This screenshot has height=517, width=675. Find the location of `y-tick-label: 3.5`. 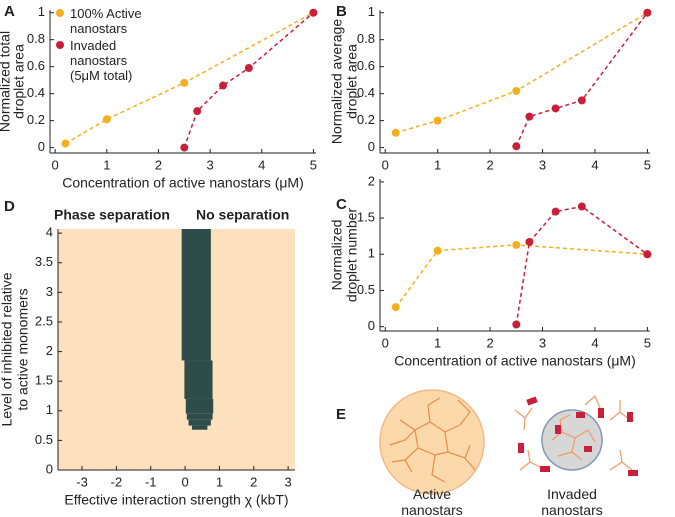

y-tick-label: 3.5 is located at coordinates (44, 261).